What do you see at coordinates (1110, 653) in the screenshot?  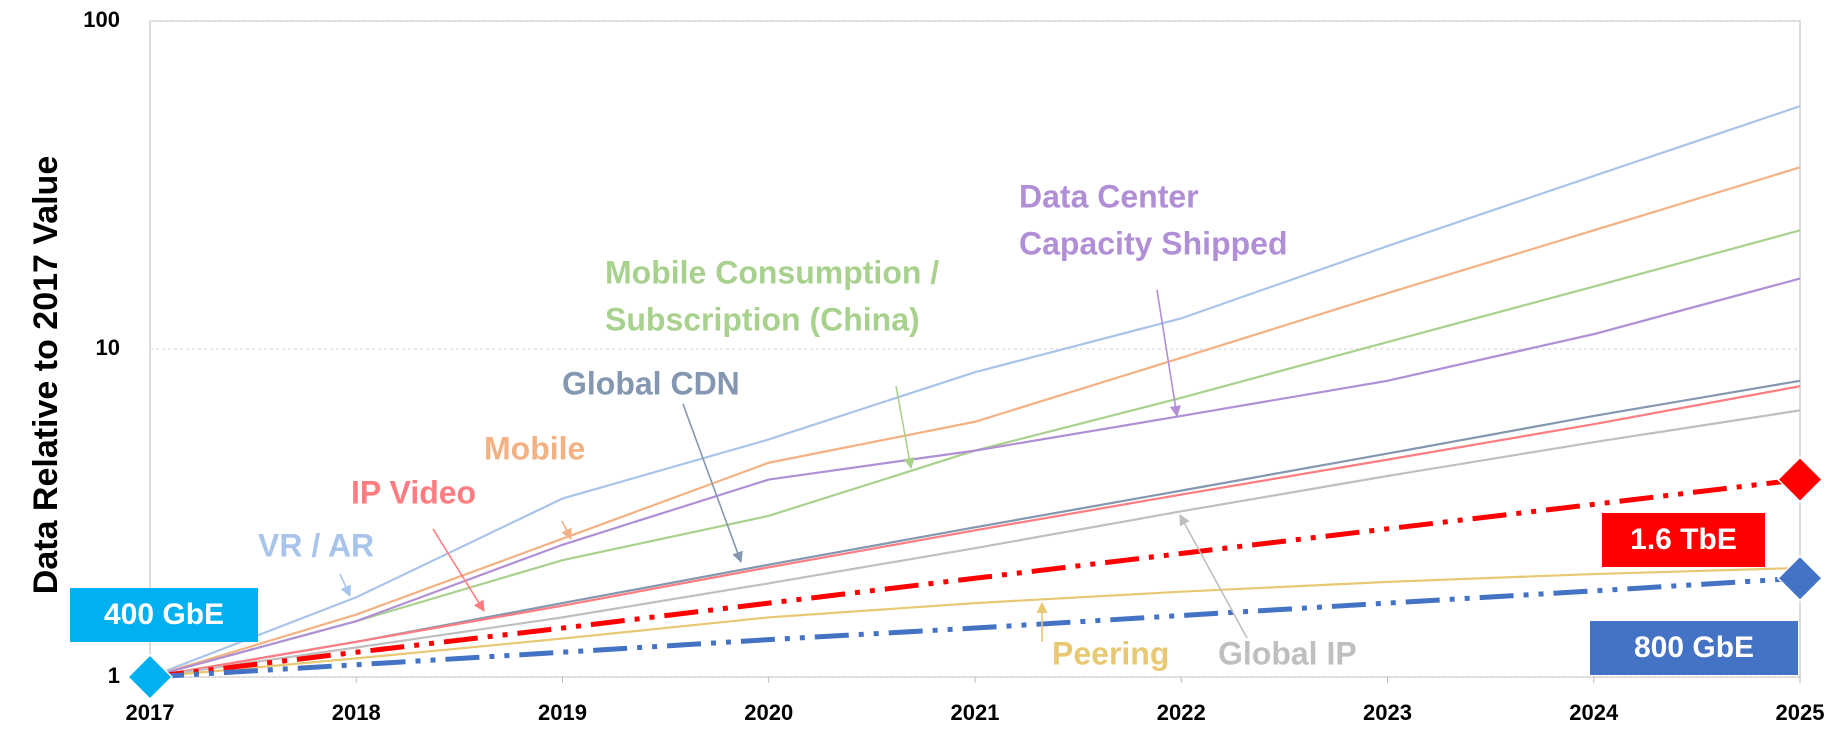 I see `series-label: Peering` at bounding box center [1110, 653].